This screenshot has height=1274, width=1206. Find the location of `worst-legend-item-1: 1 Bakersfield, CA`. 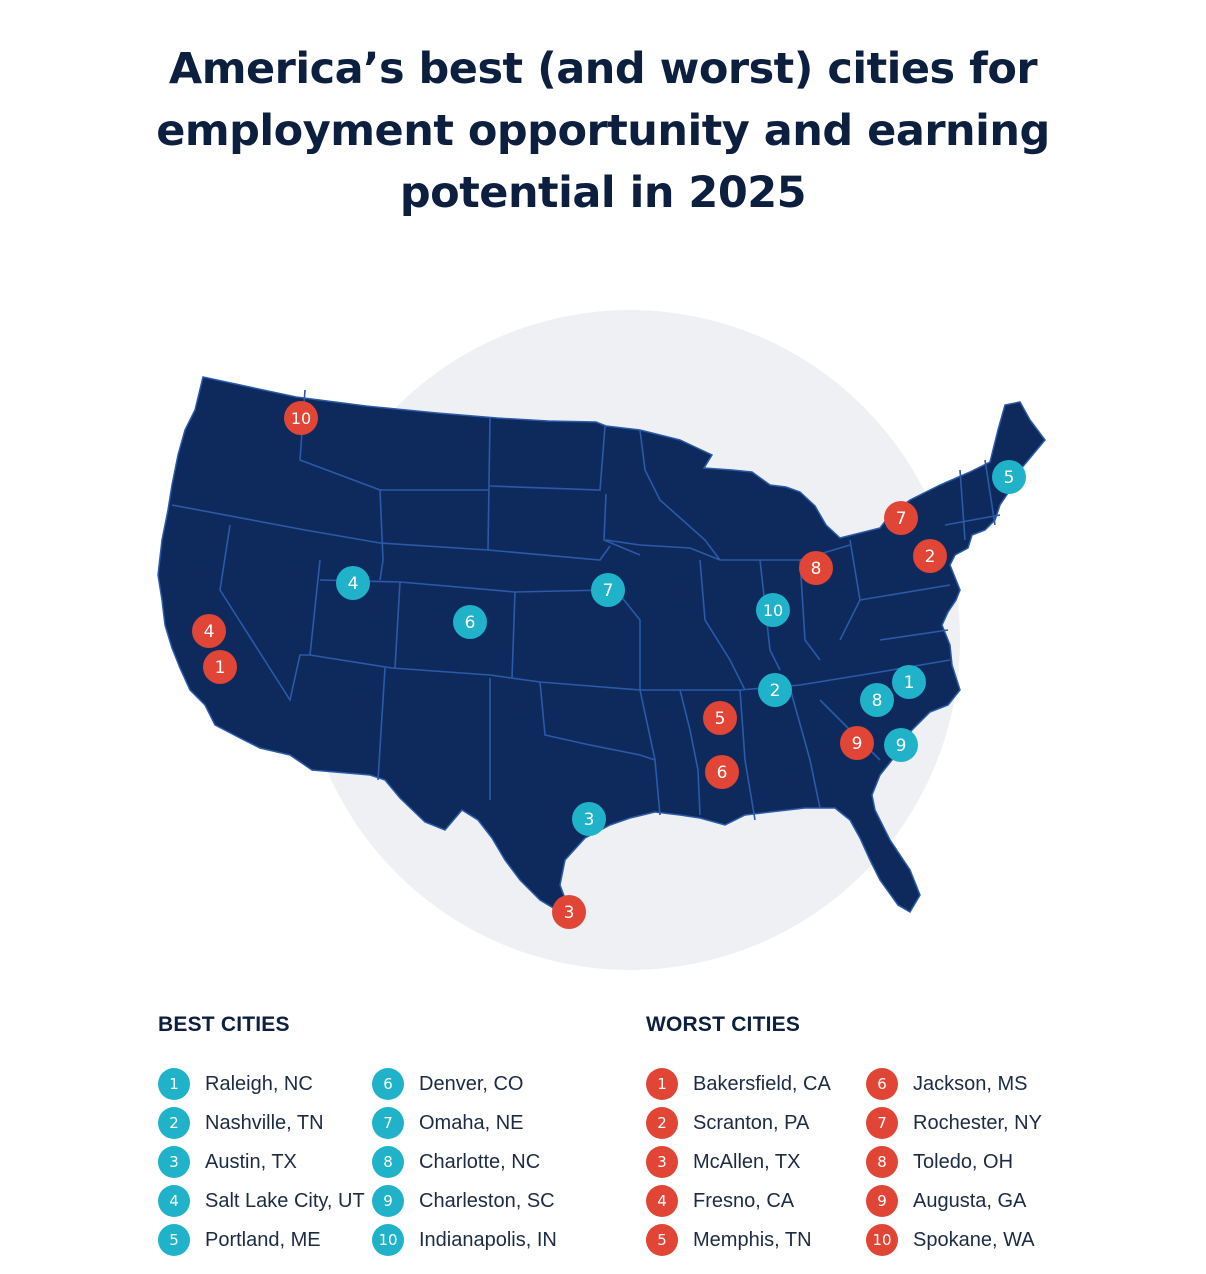

worst-legend-item-1: 1 Bakersfield, CA is located at coordinates (738, 1084).